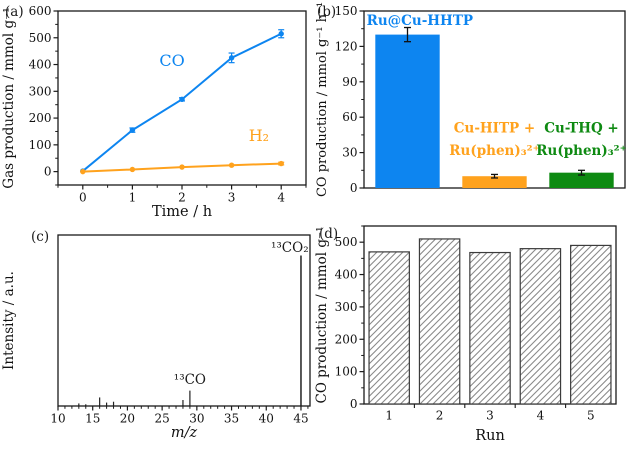  What do you see at coordinates (591, 416) in the screenshot?
I see `x-category-label: 5` at bounding box center [591, 416].